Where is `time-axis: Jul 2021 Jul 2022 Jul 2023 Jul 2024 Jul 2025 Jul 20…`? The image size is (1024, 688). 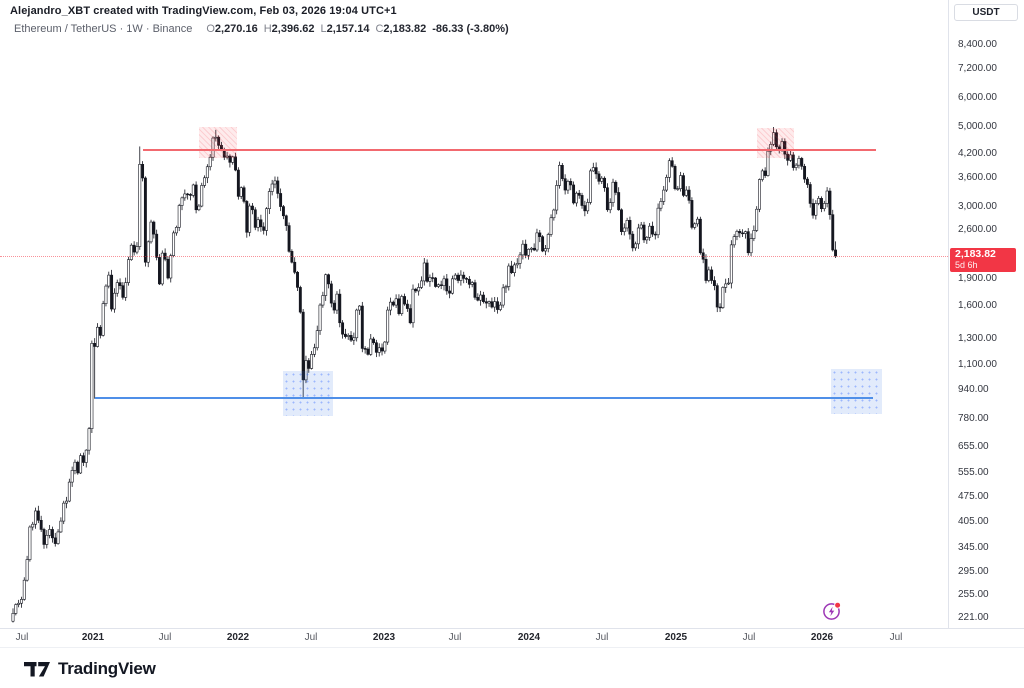 time-axis: Jul 2021 Jul 2022 Jul 2023 Jul 2024 Jul 2025 Jul 20… is located at coordinates (512, 638).